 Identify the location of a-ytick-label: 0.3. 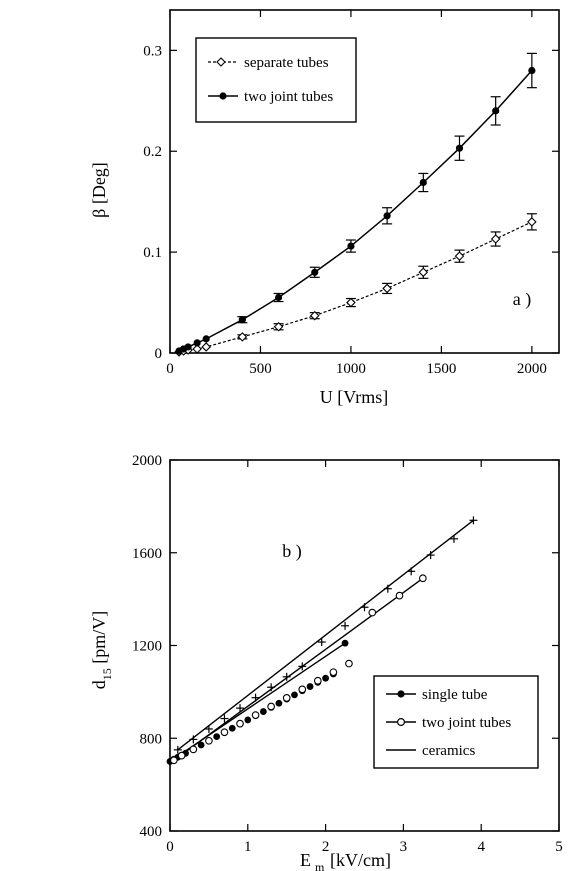
(152, 51).